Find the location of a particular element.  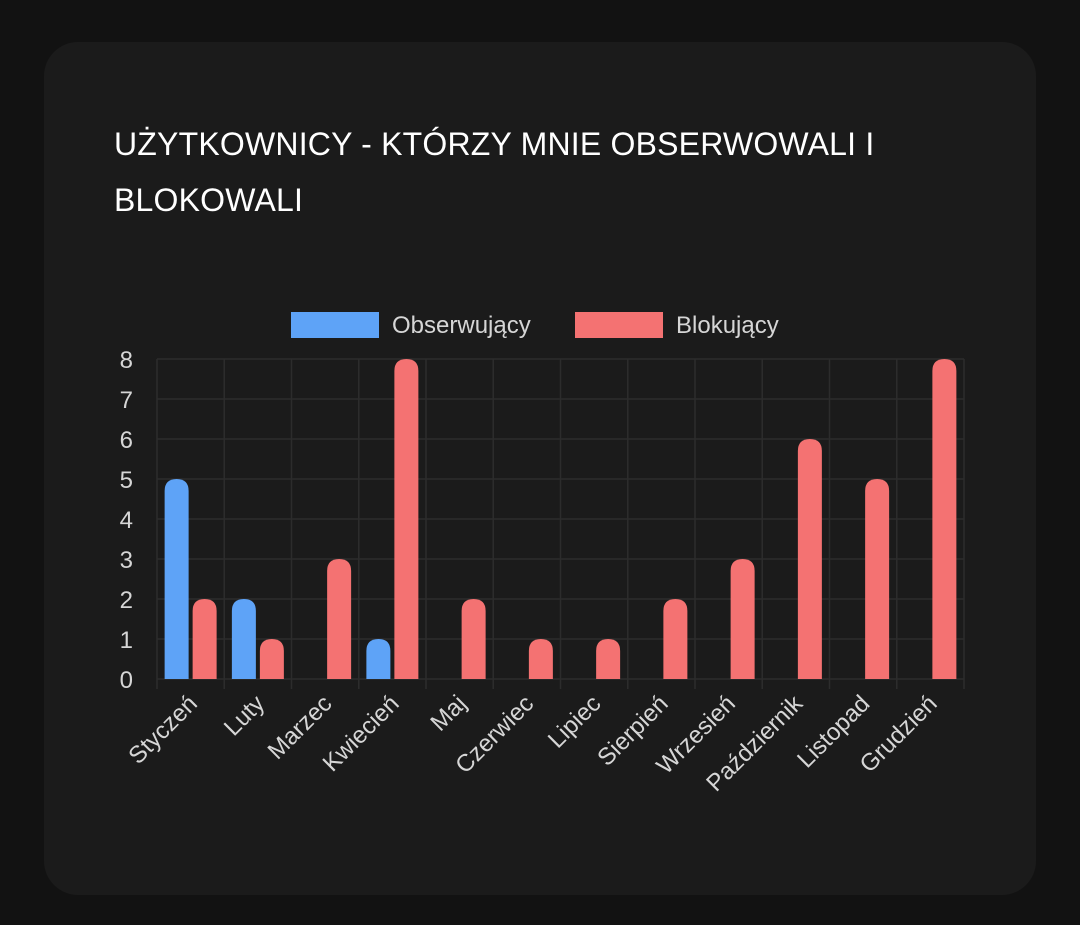

y-tick-label: 8 is located at coordinates (126, 360).